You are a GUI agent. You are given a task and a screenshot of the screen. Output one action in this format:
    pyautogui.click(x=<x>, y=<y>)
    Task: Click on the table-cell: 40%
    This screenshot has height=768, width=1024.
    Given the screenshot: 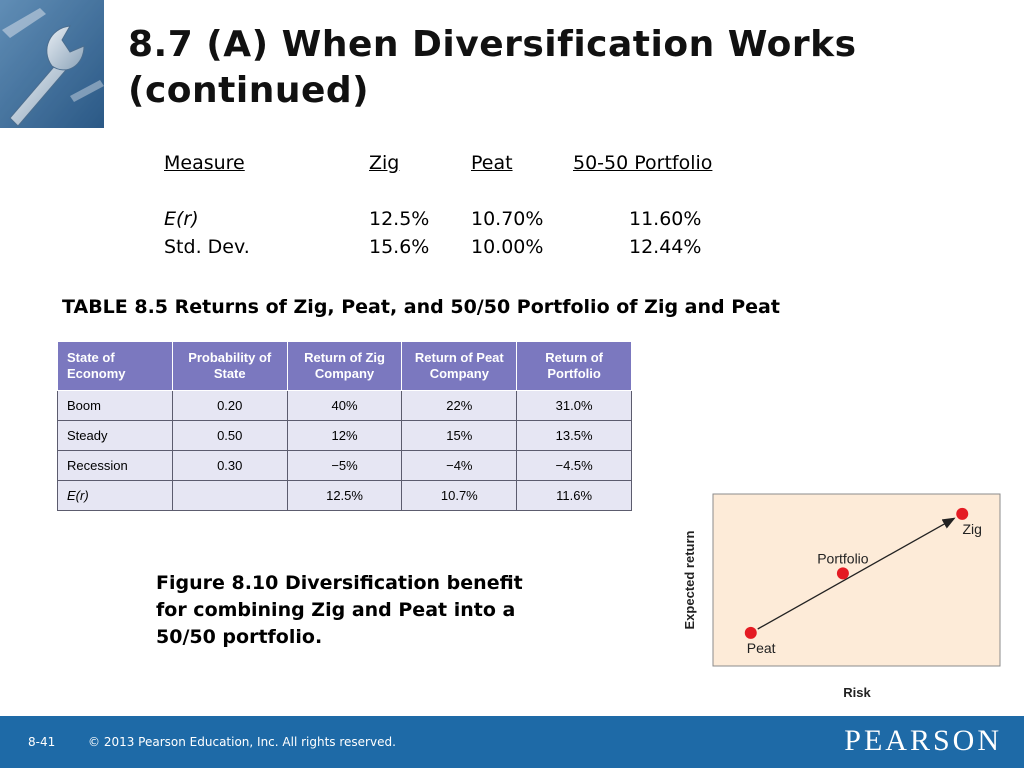 What is the action you would take?
    pyautogui.click(x=344, y=405)
    